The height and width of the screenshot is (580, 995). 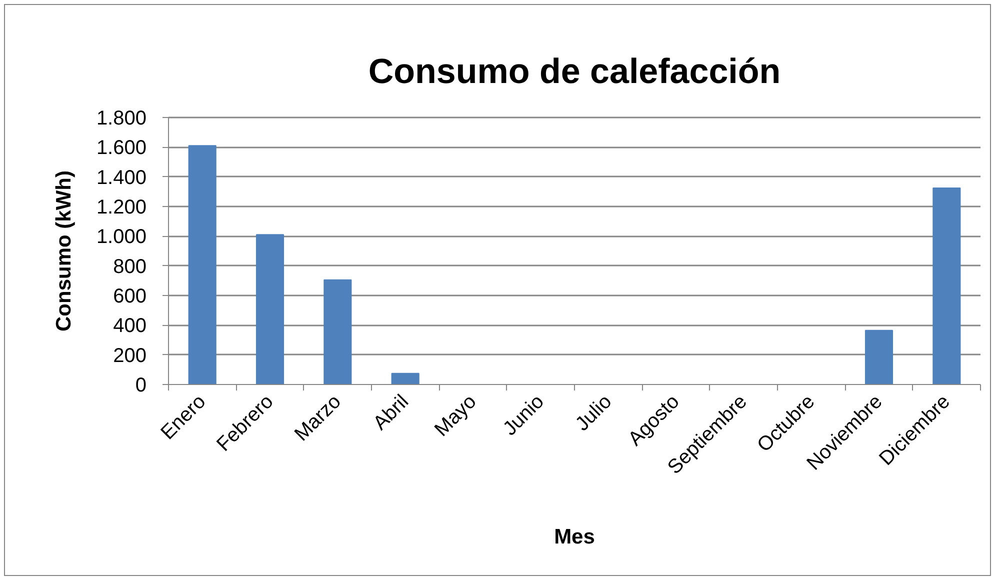 What do you see at coordinates (574, 71) in the screenshot?
I see `chart-title: Consumo de calefacción` at bounding box center [574, 71].